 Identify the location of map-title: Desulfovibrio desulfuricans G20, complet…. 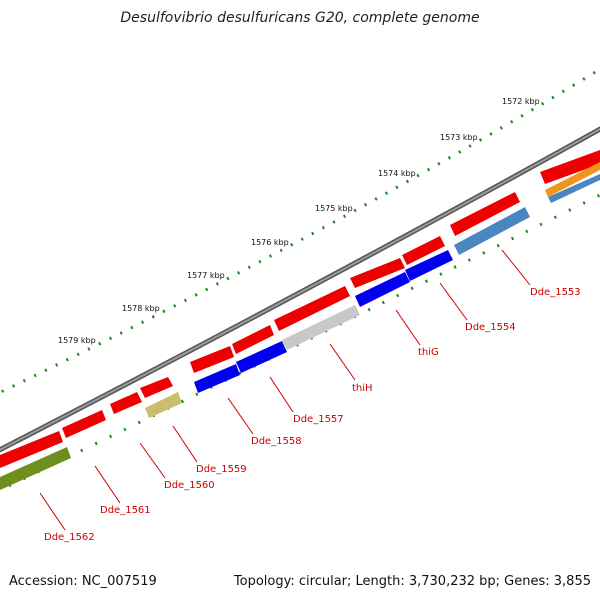
(300, 18).